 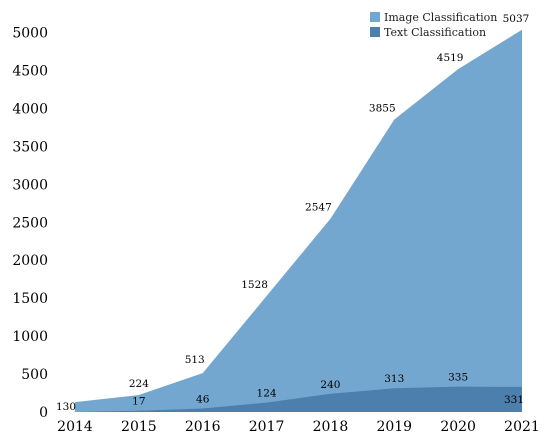 I want to click on data-label-text-classification: 17, so click(x=138, y=402).